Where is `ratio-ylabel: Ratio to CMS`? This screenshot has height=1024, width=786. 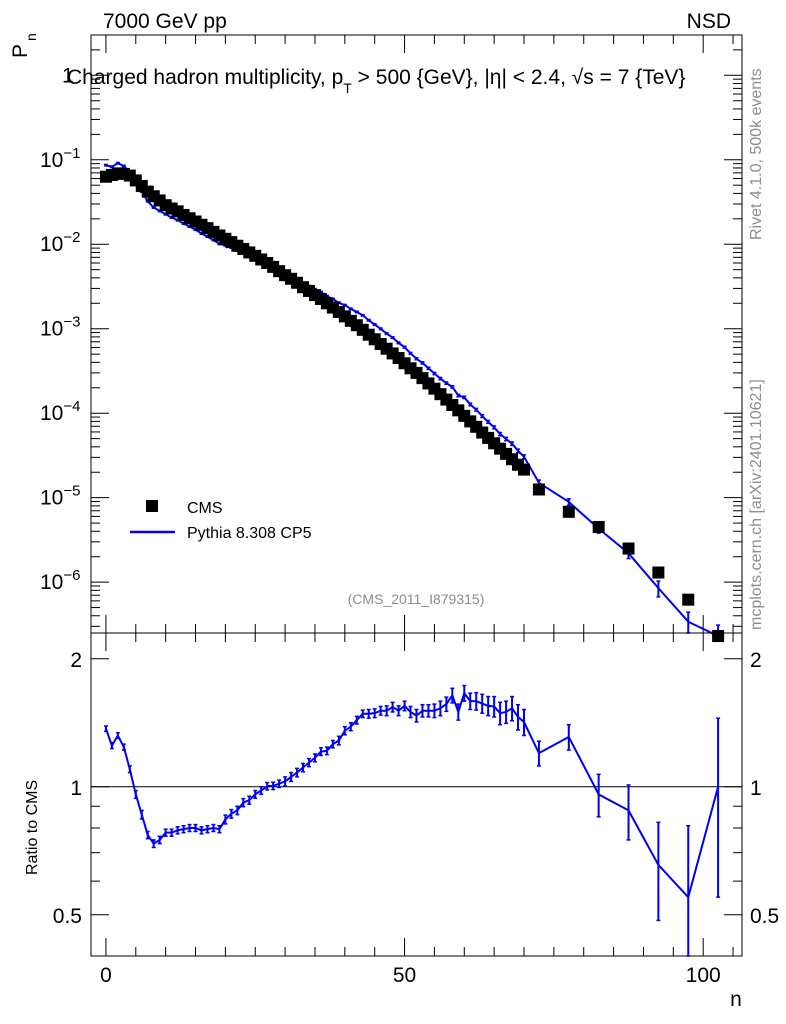 ratio-ylabel: Ratio to CMS is located at coordinates (32, 827).